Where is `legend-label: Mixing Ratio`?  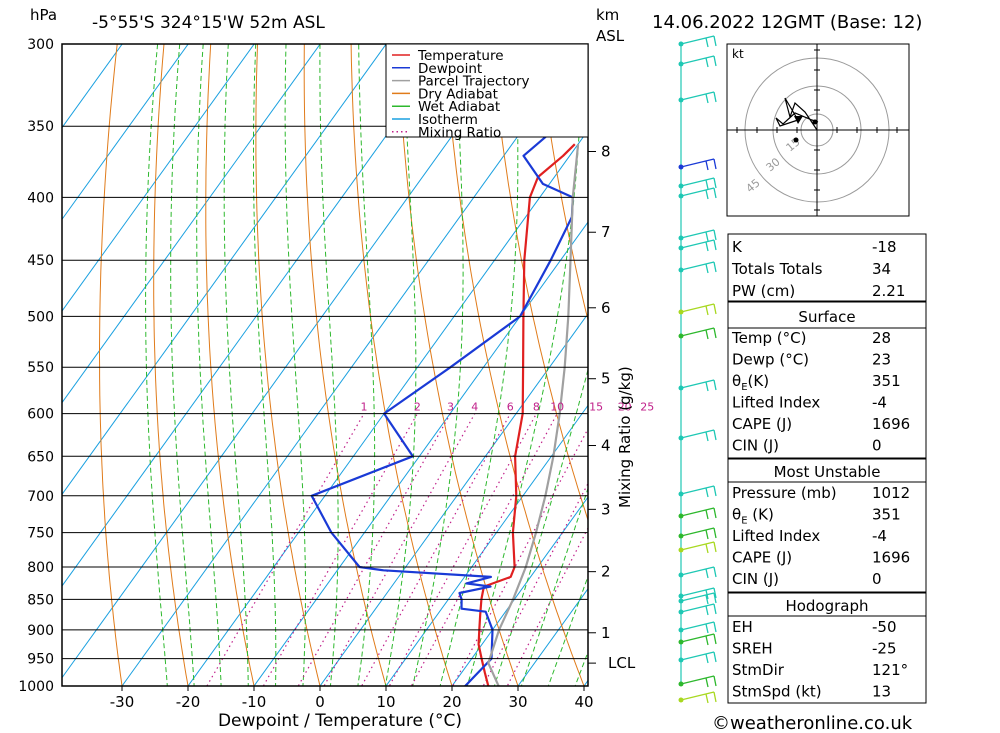 legend-label: Mixing Ratio is located at coordinates (459, 133).